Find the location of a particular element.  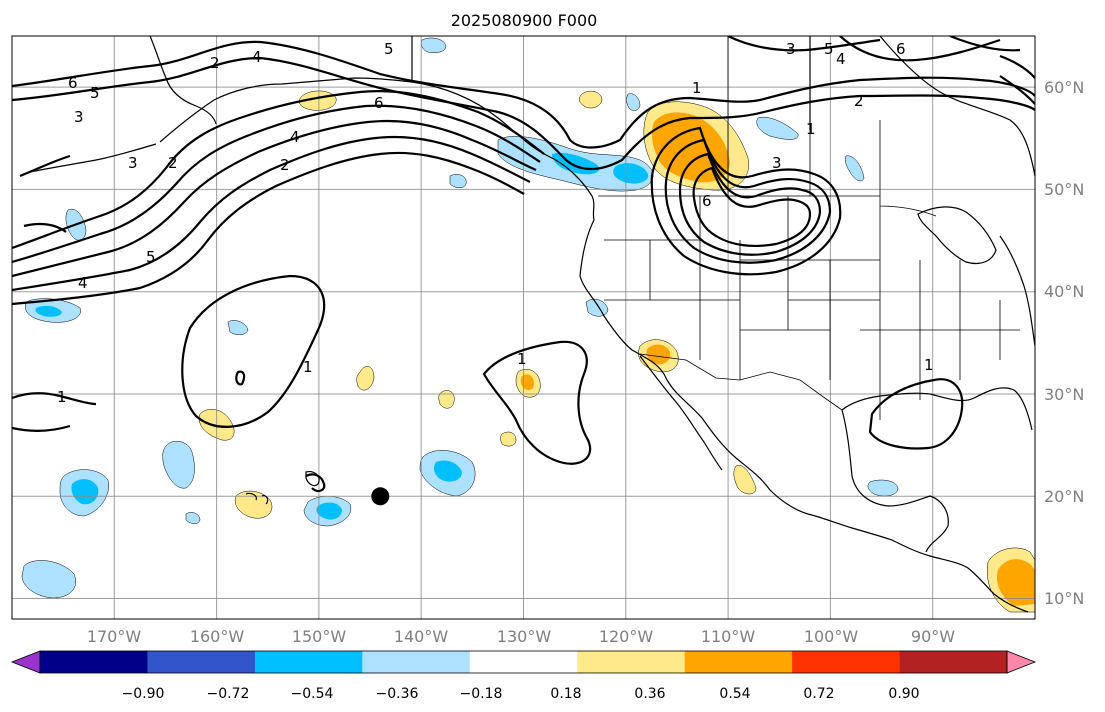

colorbar-tick-label: −0.36 is located at coordinates (397, 694).